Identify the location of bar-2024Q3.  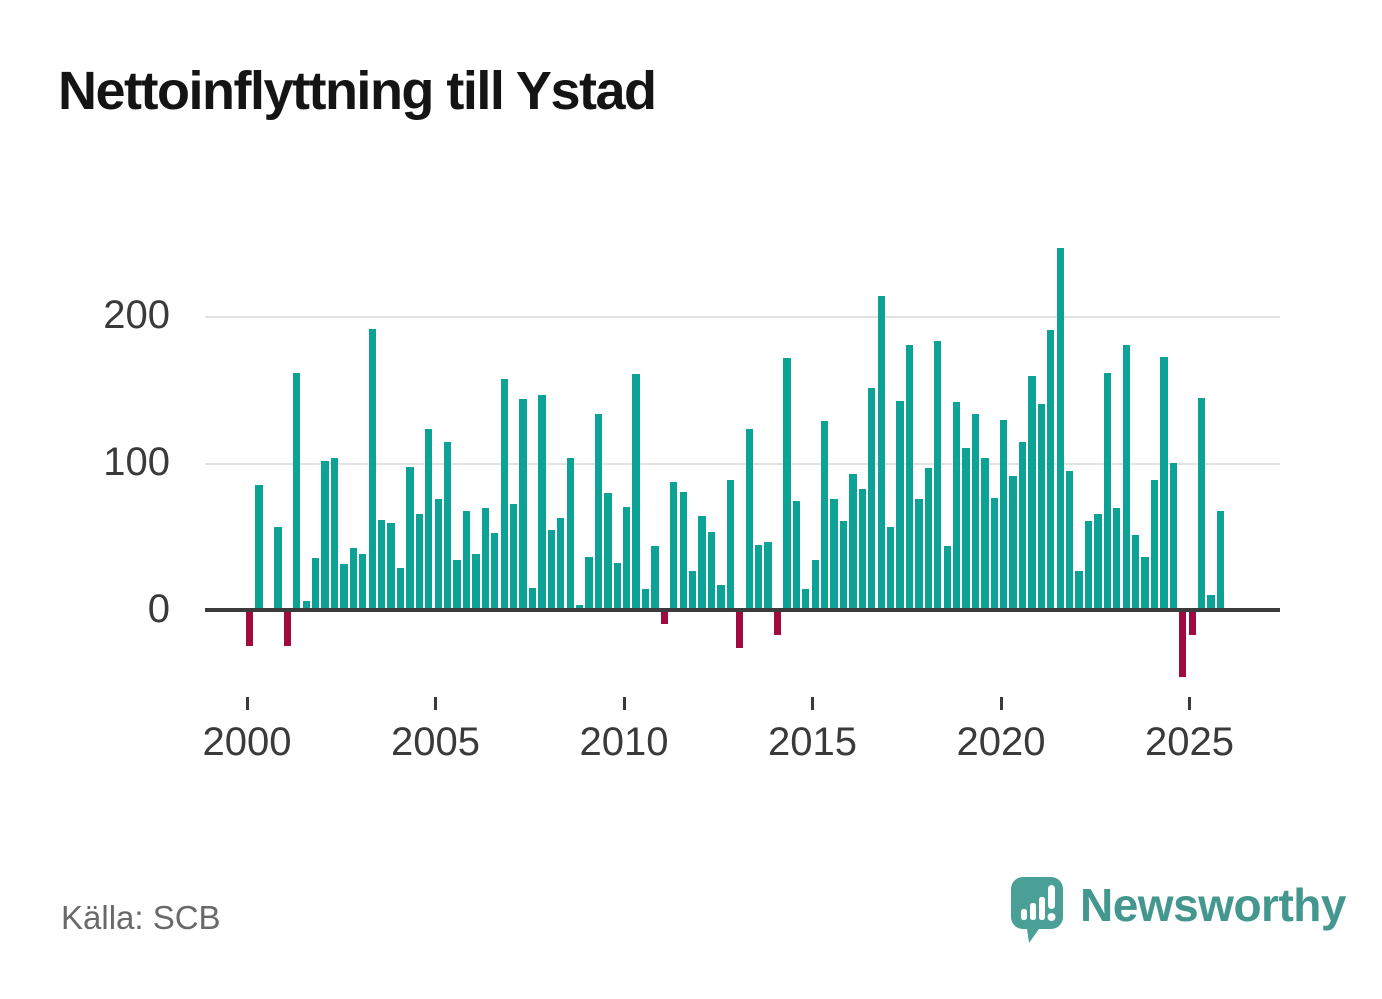
(1173, 536).